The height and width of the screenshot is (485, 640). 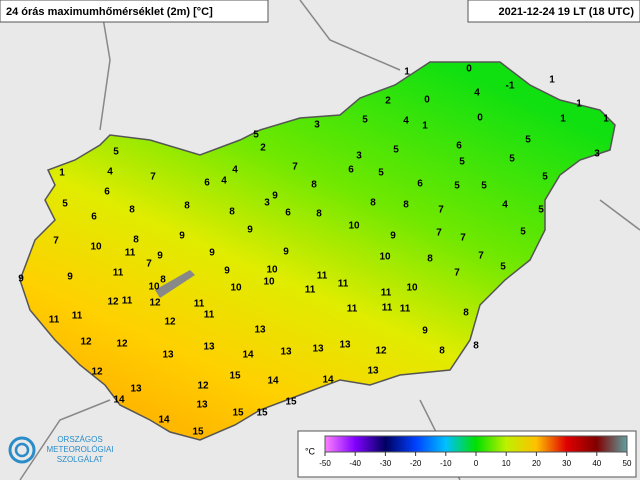 What do you see at coordinates (506, 463) in the screenshot?
I see `tick-label: 10` at bounding box center [506, 463].